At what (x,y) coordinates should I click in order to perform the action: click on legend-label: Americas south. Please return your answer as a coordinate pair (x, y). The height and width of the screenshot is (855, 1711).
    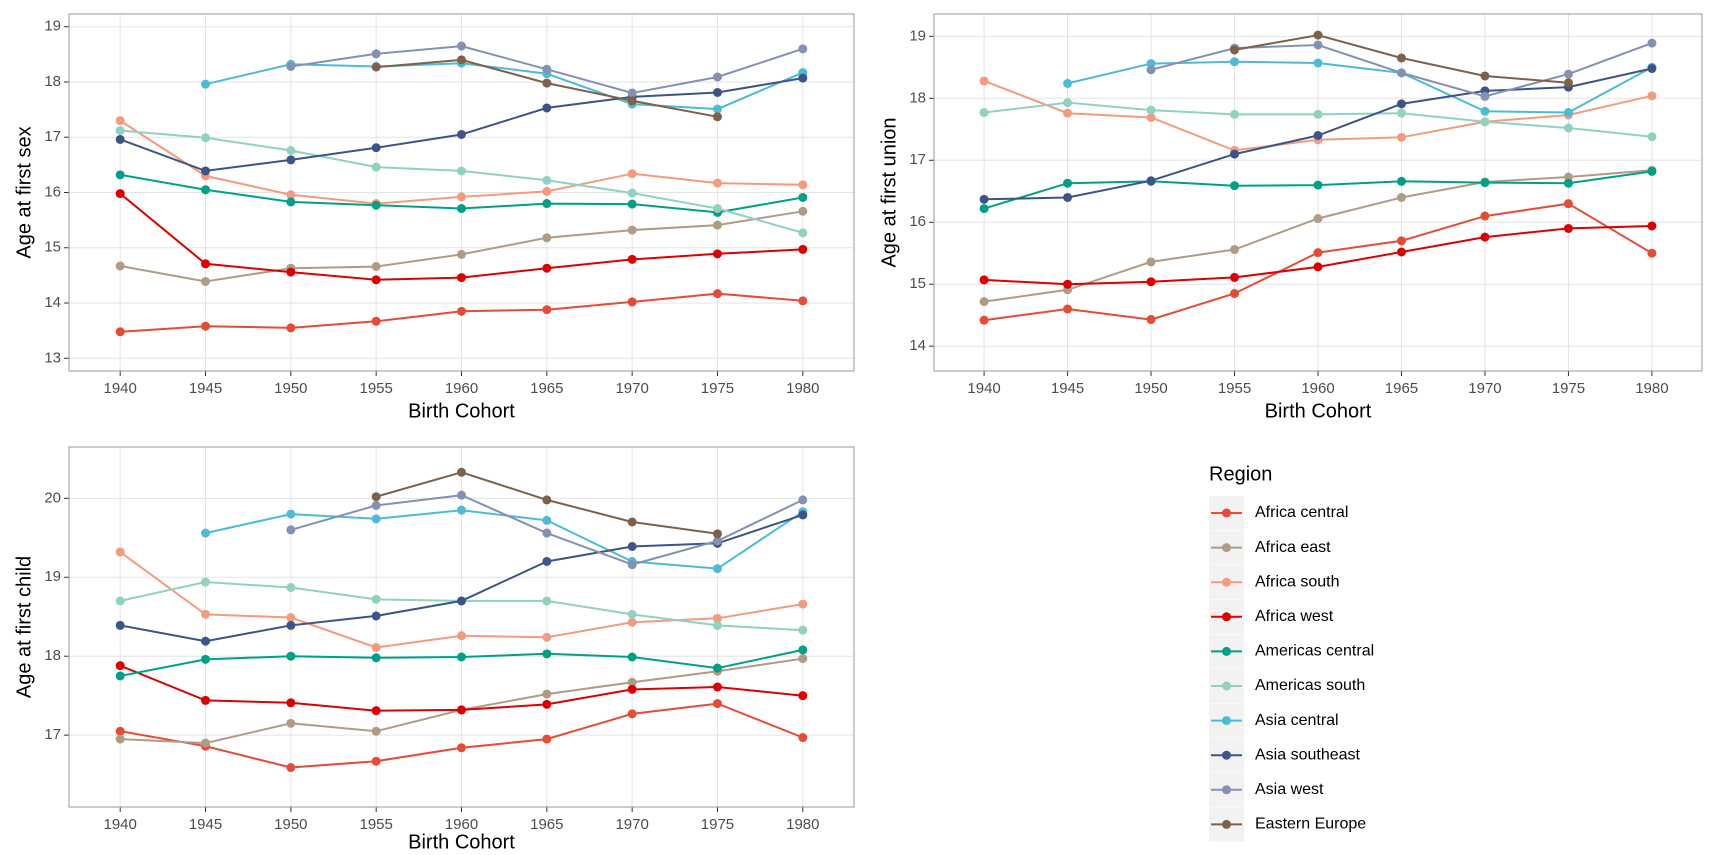
    Looking at the image, I should click on (1310, 685).